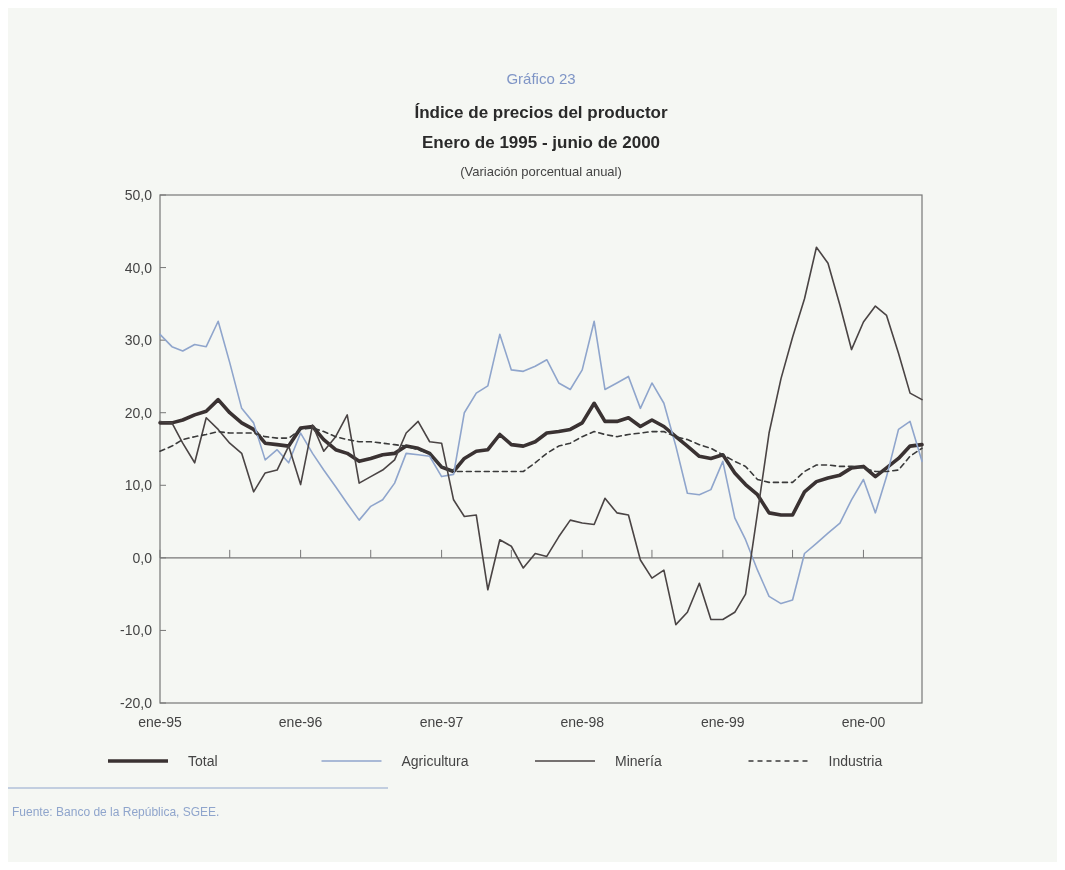 This screenshot has height=870, width=1065. I want to click on legend-label: Total, so click(203, 761).